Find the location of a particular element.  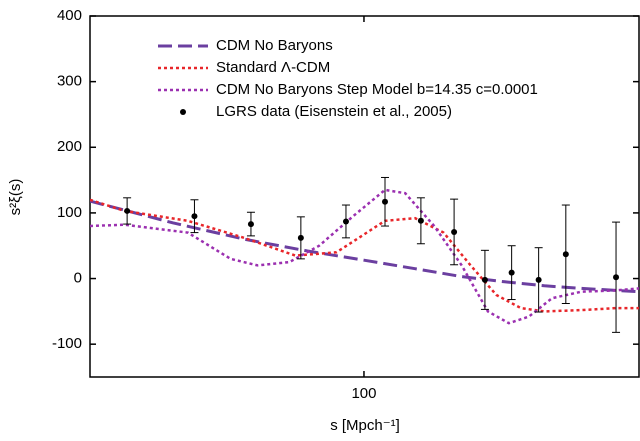

y-tick-label: 100 is located at coordinates (69, 212).